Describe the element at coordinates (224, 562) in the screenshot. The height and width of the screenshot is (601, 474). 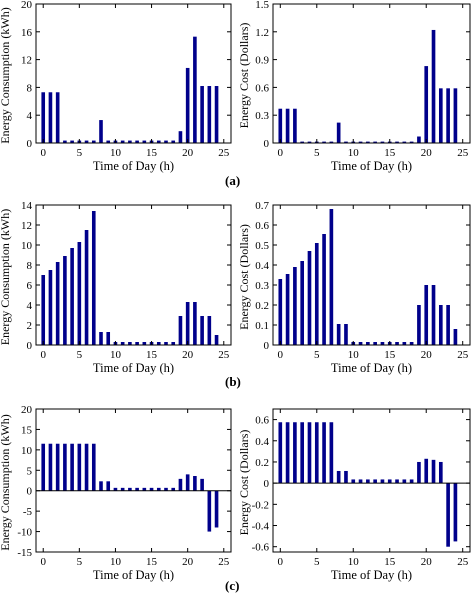
I see `x-tick-label: 25` at that location.